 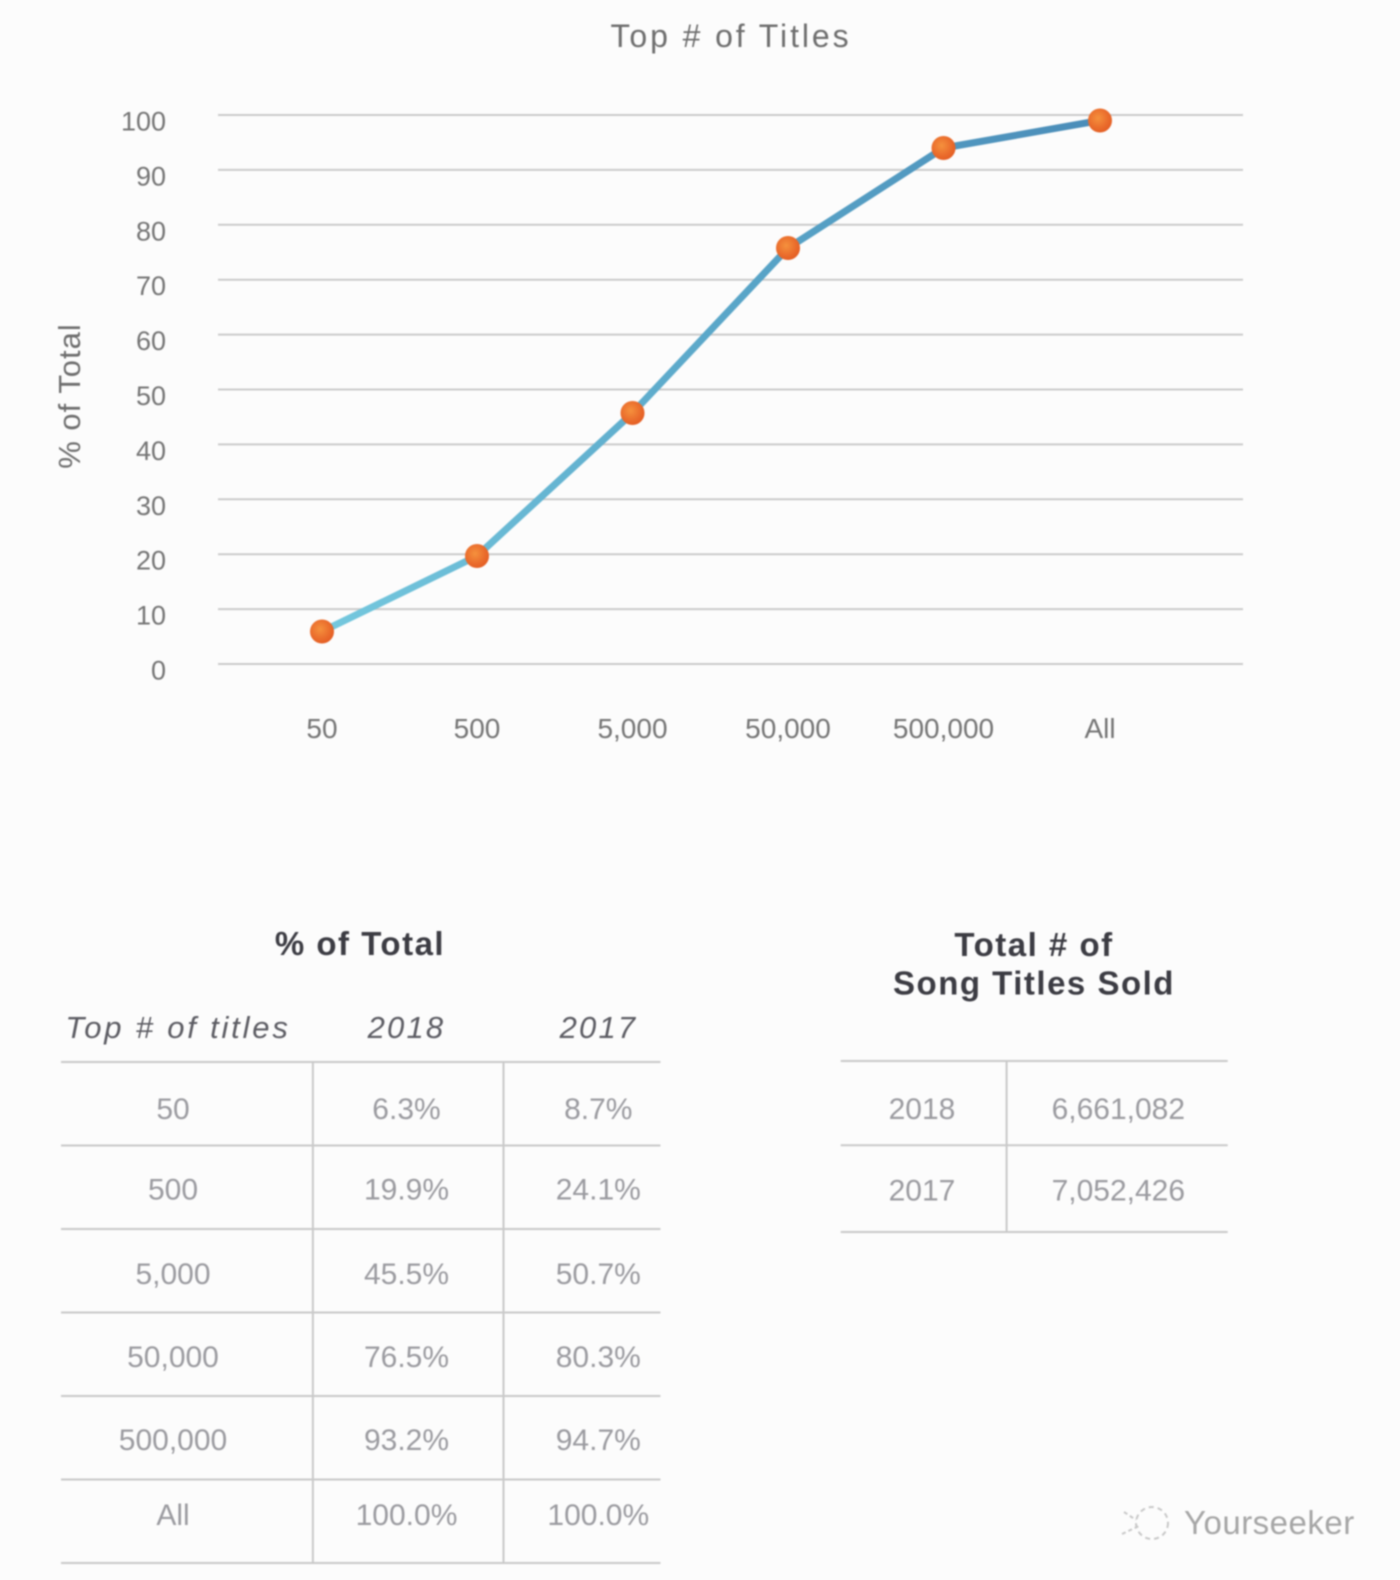 I want to click on svg-text: 50.7%, so click(x=598, y=1274).